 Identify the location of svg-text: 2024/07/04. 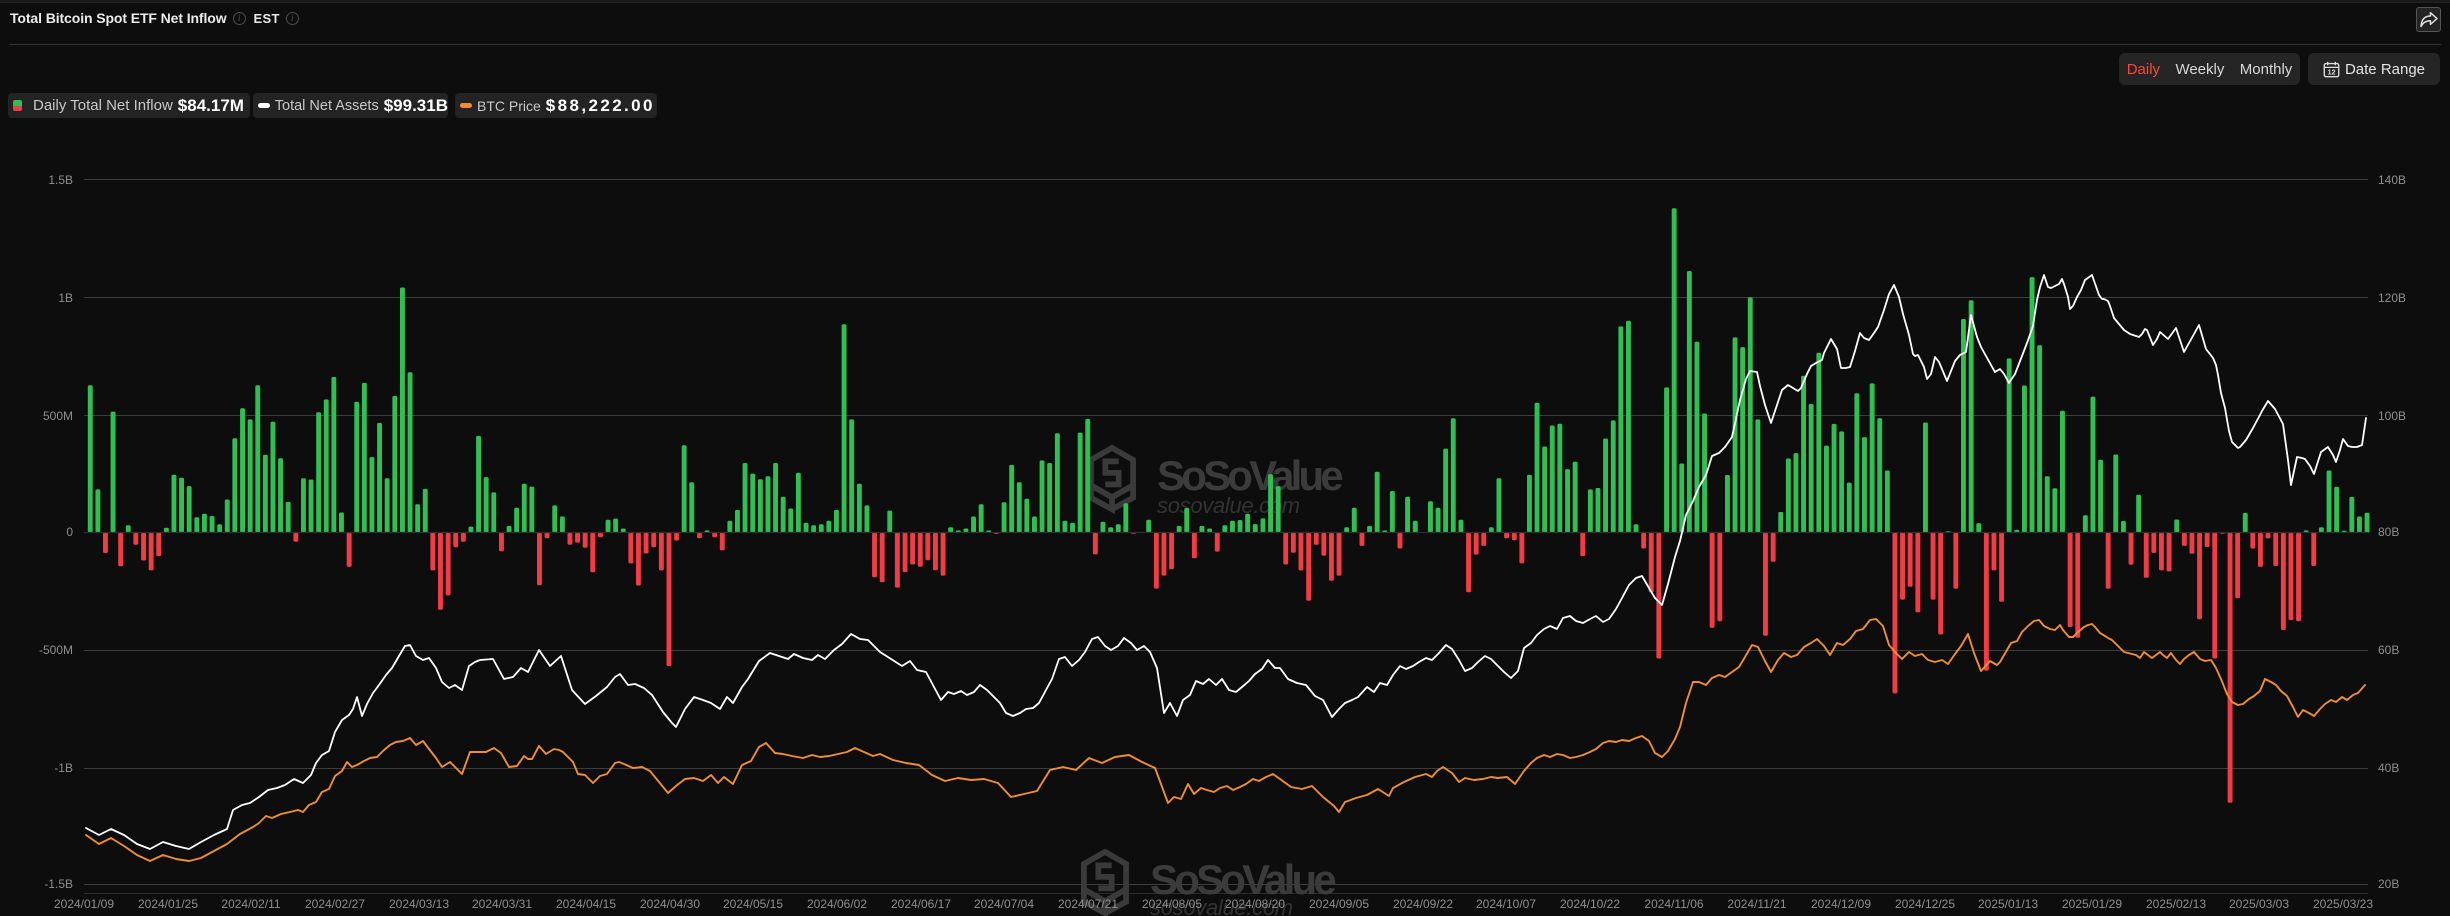
(1004, 904).